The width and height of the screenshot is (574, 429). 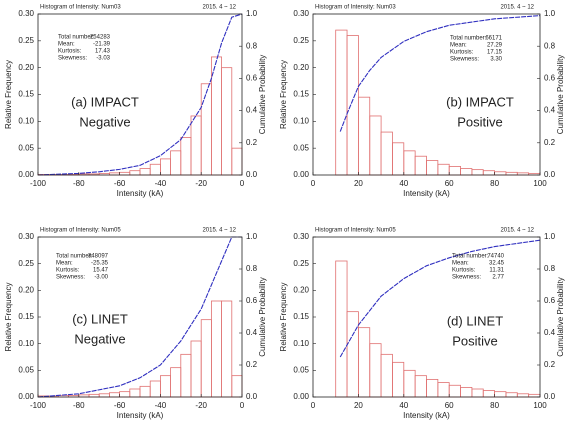 What do you see at coordinates (80, 231) in the screenshot?
I see `chart-title: Histogram of Intensity: Num05` at bounding box center [80, 231].